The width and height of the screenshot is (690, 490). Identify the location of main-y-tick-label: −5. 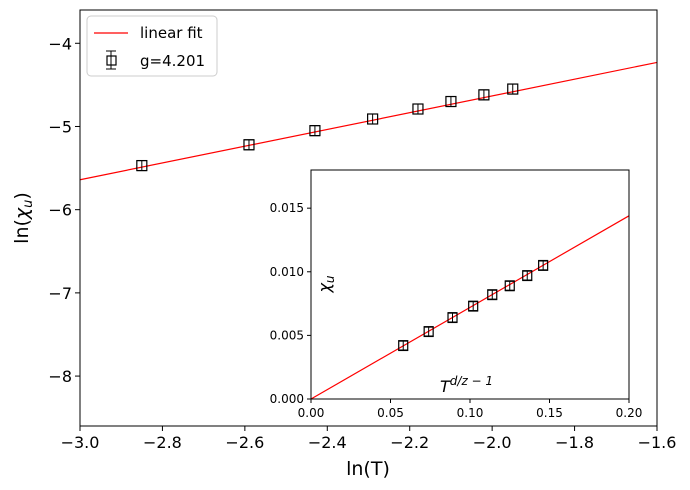
(60, 126).